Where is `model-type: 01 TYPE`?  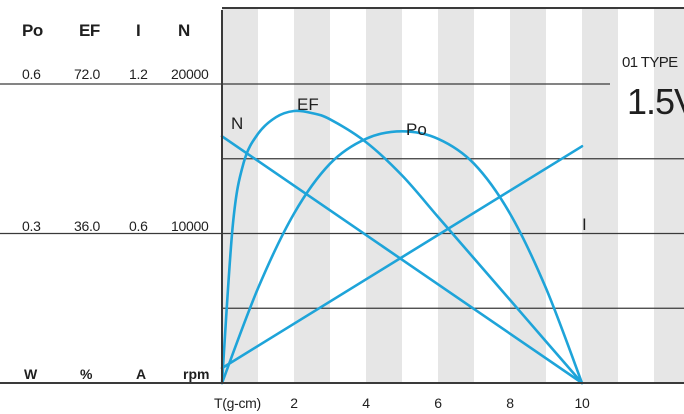
model-type: 01 TYPE is located at coordinates (650, 62).